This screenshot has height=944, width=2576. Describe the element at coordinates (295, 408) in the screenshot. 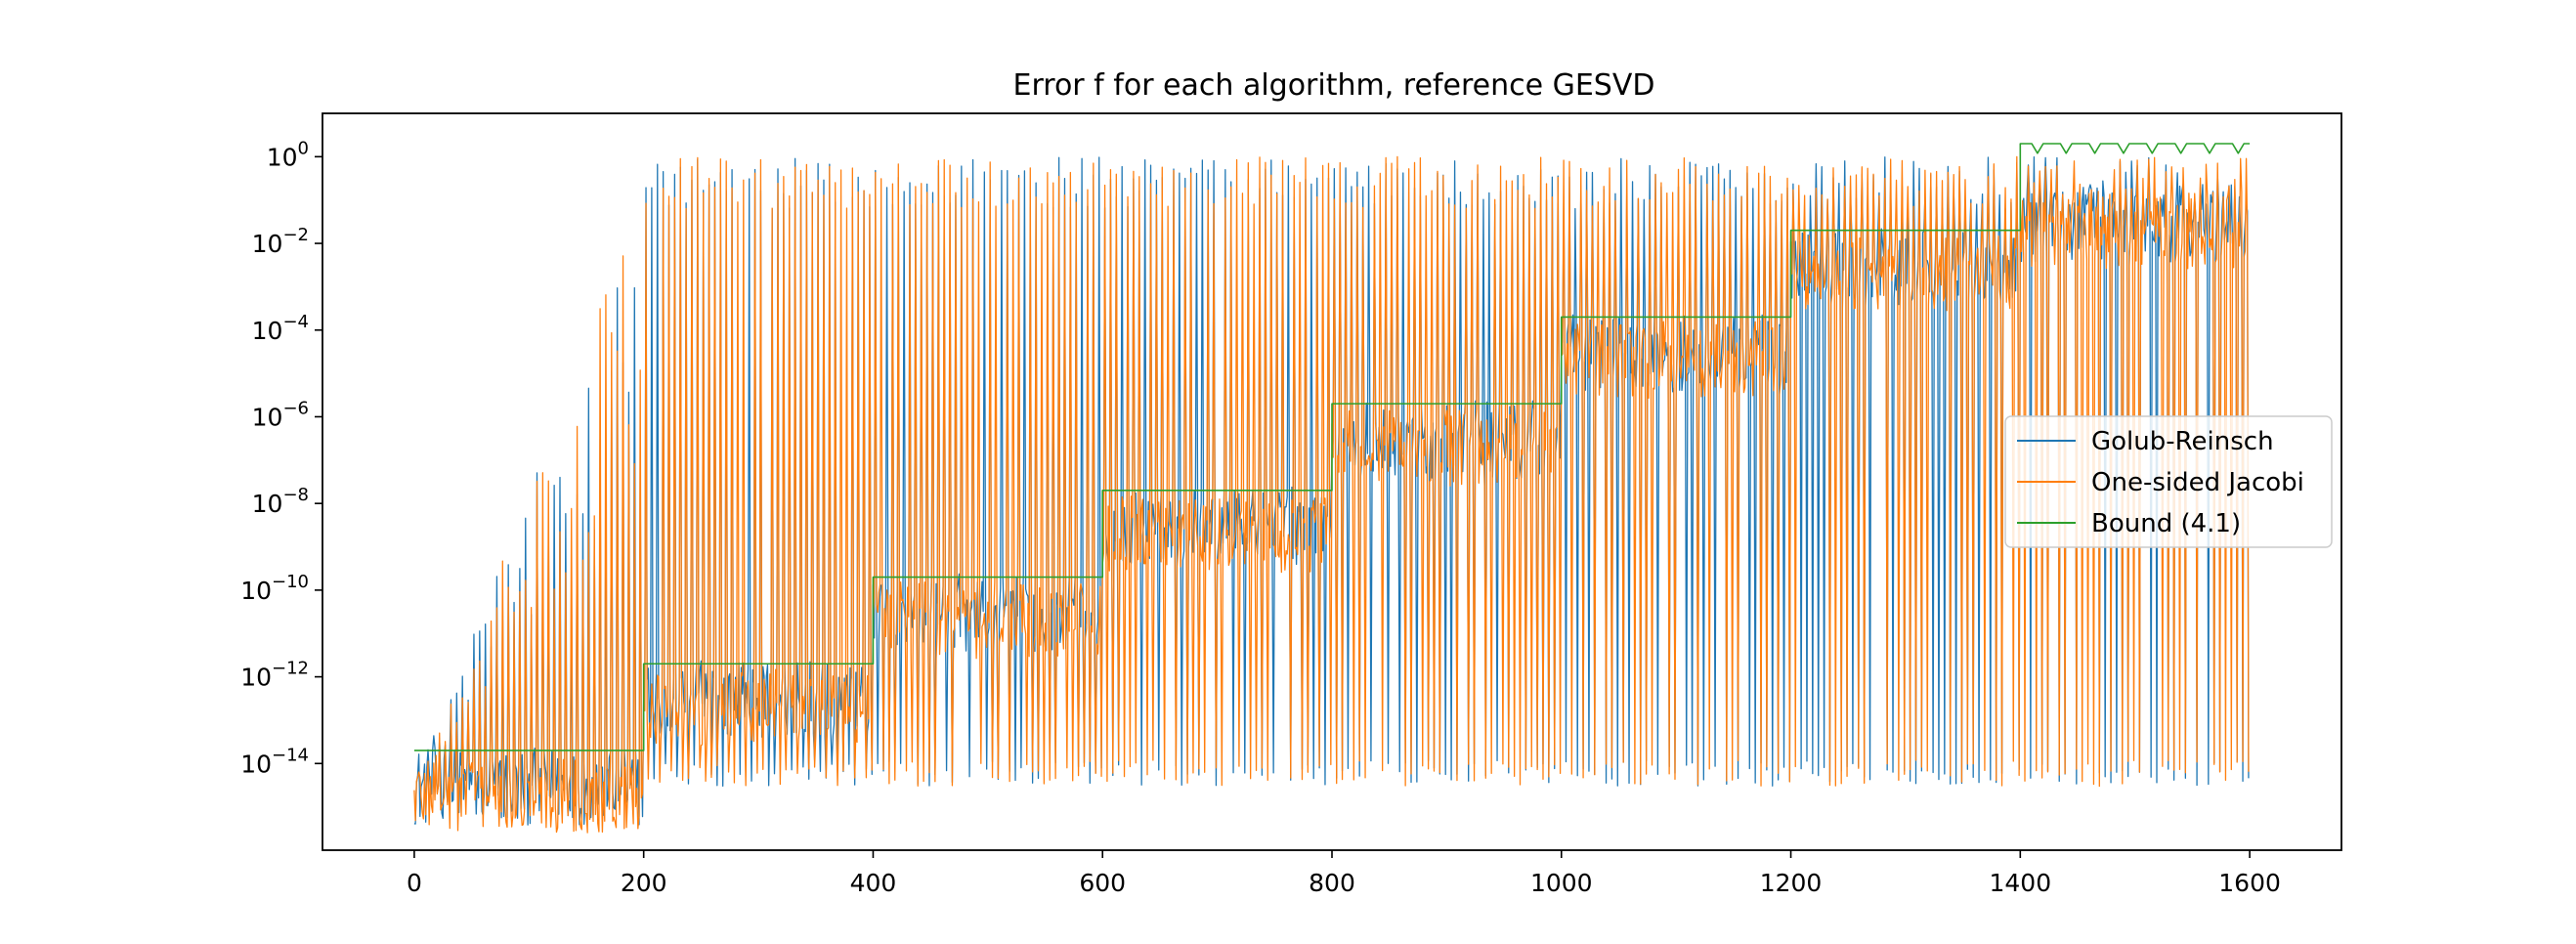

I see `y-tick-exponent: −6` at that location.